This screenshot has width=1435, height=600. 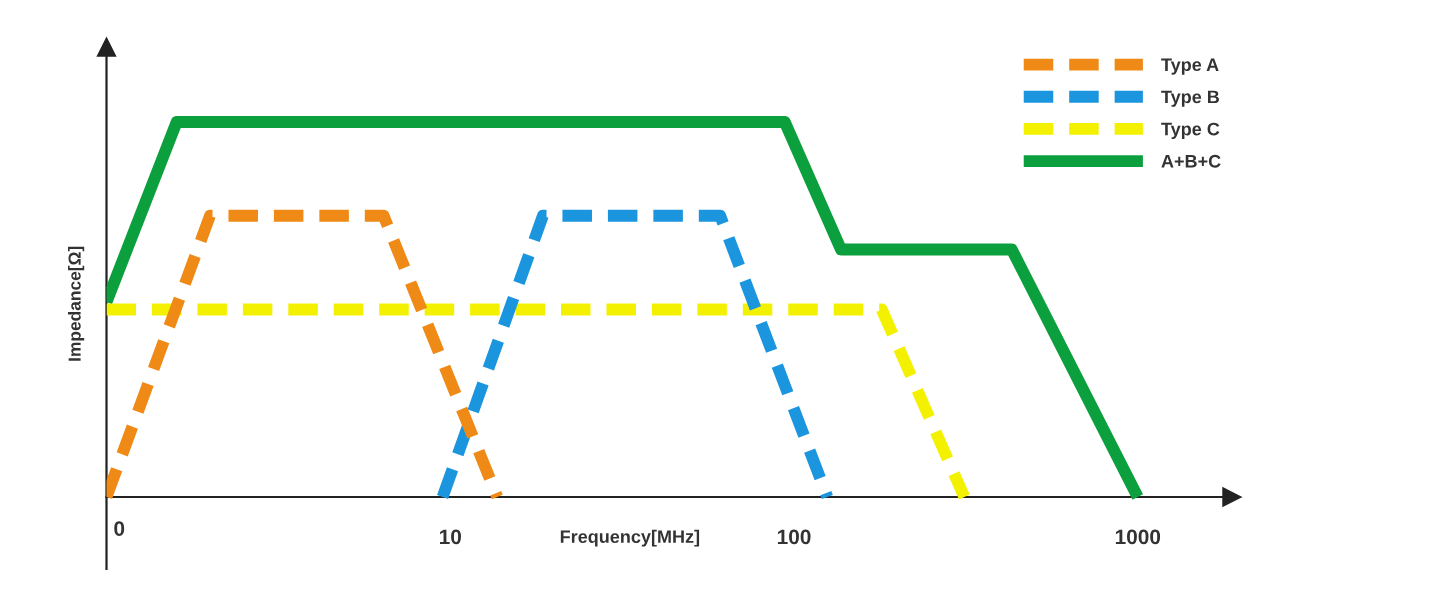 I want to click on text: Type B, so click(x=1190, y=98).